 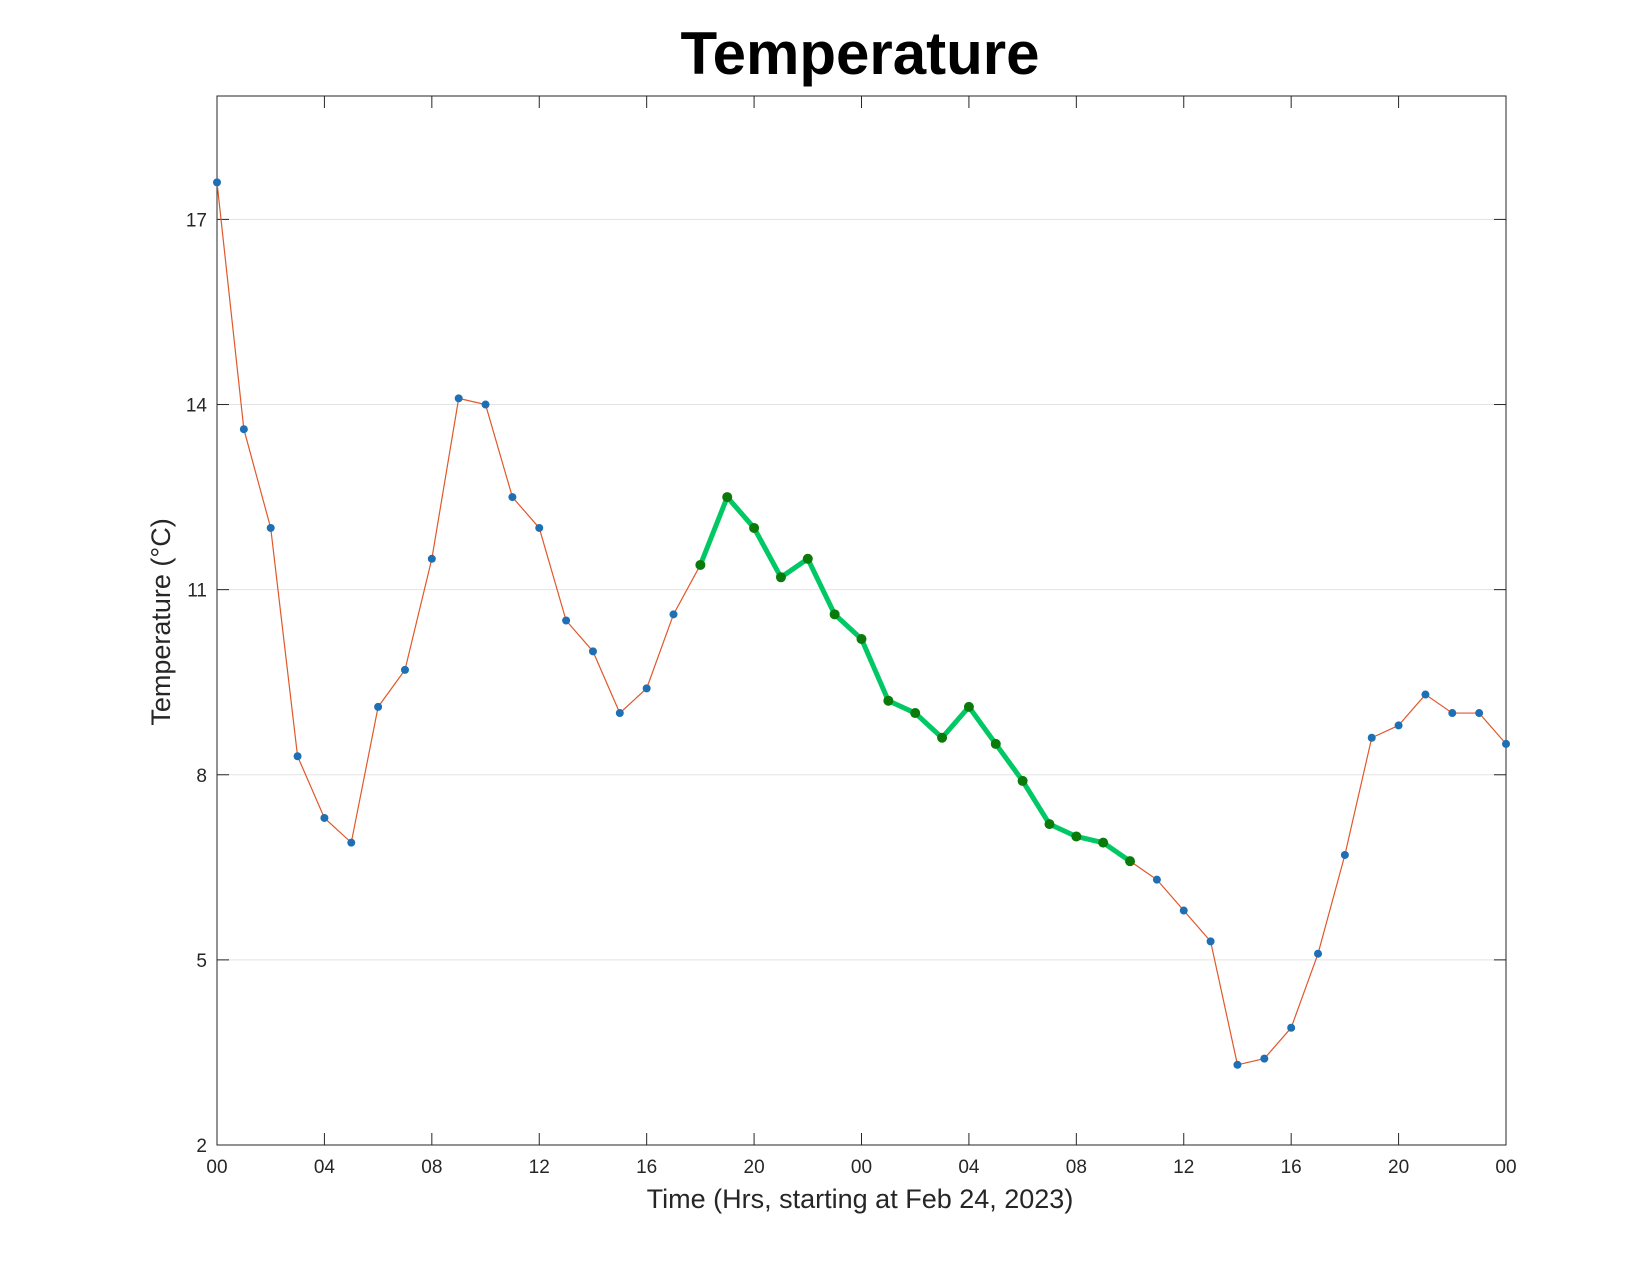 I want to click on y-axis-label: Temperature (°C), so click(x=161, y=621).